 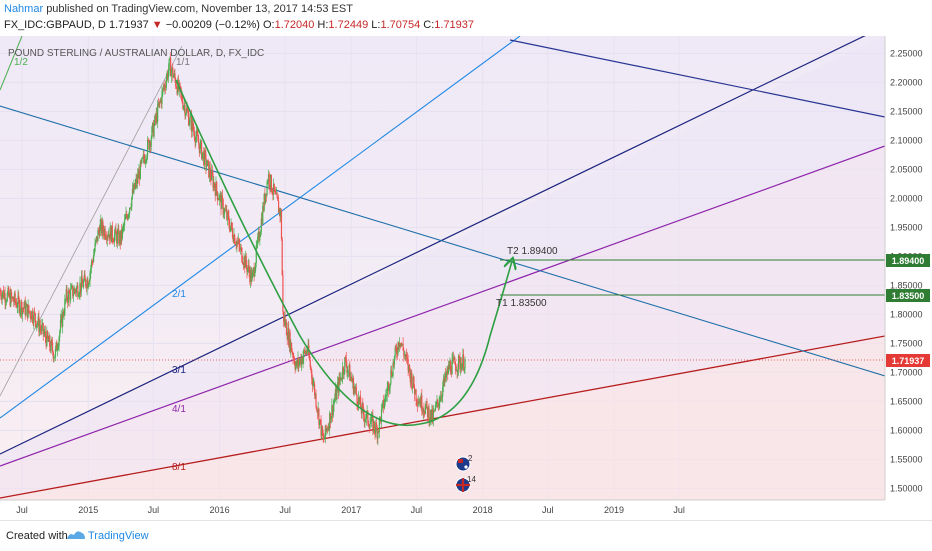 What do you see at coordinates (906, 82) in the screenshot?
I see `y-tick-label: 2.20000` at bounding box center [906, 82].